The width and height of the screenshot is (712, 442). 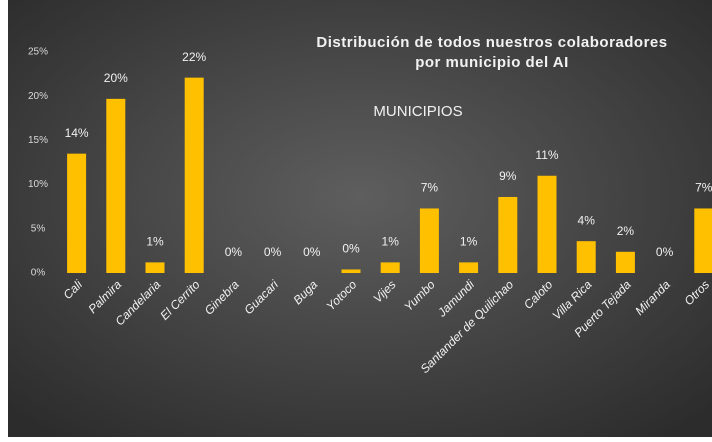 I want to click on y-tick-label: 10%, so click(x=38, y=184).